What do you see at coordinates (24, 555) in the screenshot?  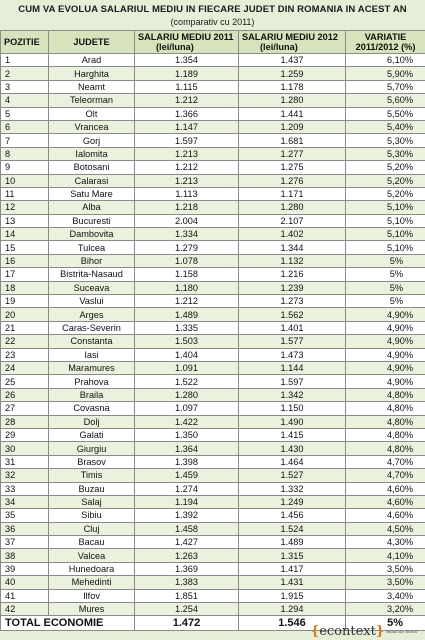 I see `row-pozitie: 38` at bounding box center [24, 555].